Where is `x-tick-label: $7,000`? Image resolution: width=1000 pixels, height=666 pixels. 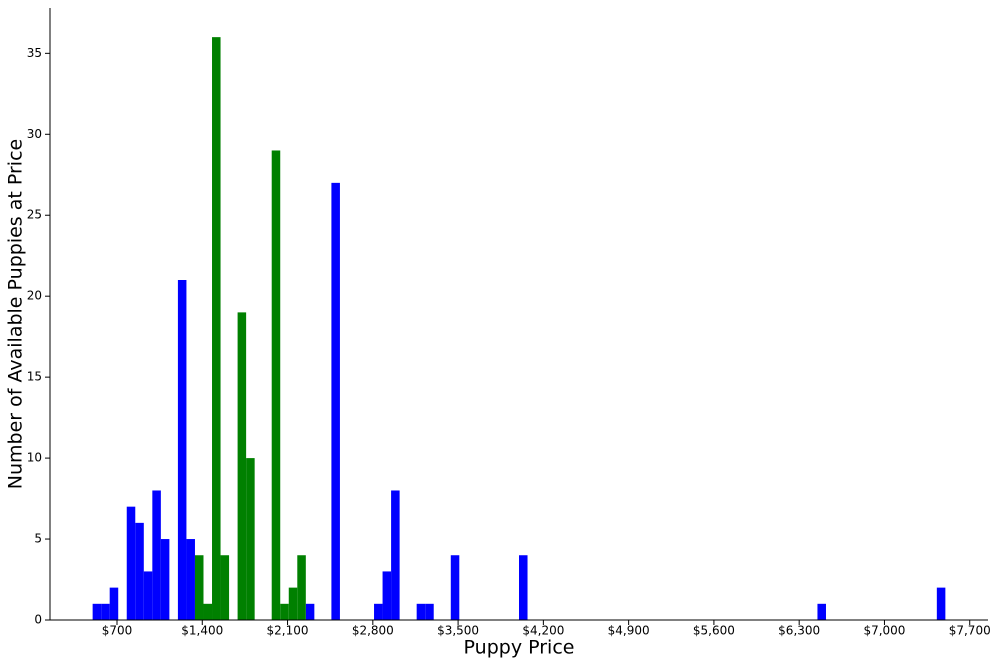 x-tick-label: $7,000 is located at coordinates (884, 631).